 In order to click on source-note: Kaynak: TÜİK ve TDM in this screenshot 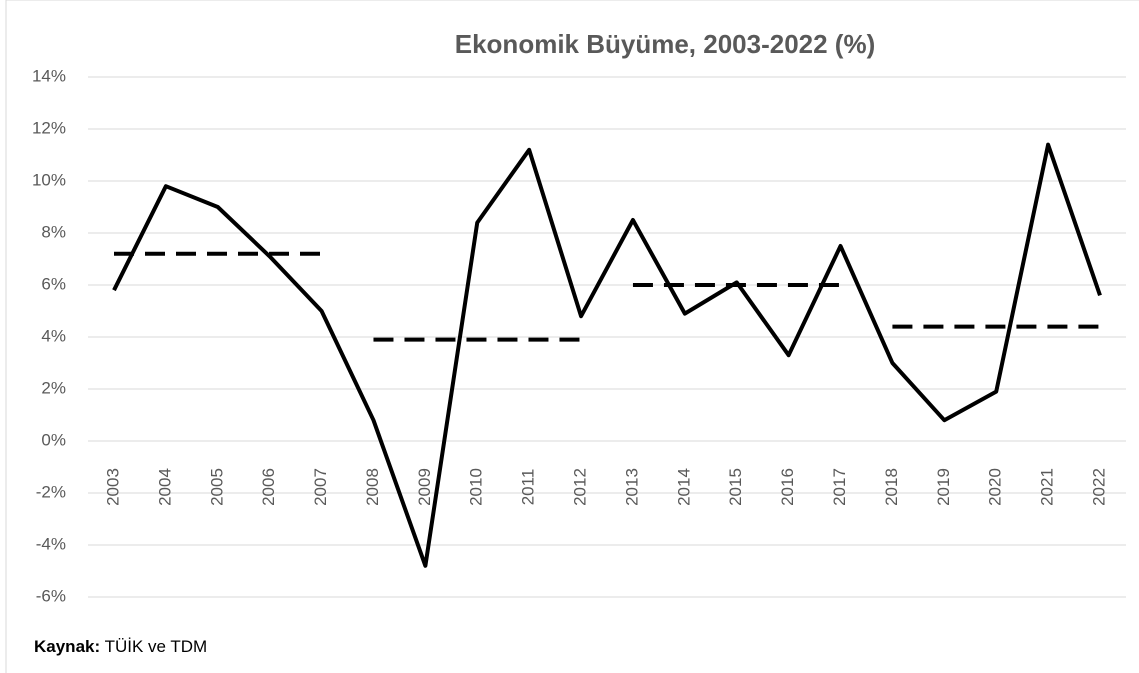, I will do `click(120, 646)`.